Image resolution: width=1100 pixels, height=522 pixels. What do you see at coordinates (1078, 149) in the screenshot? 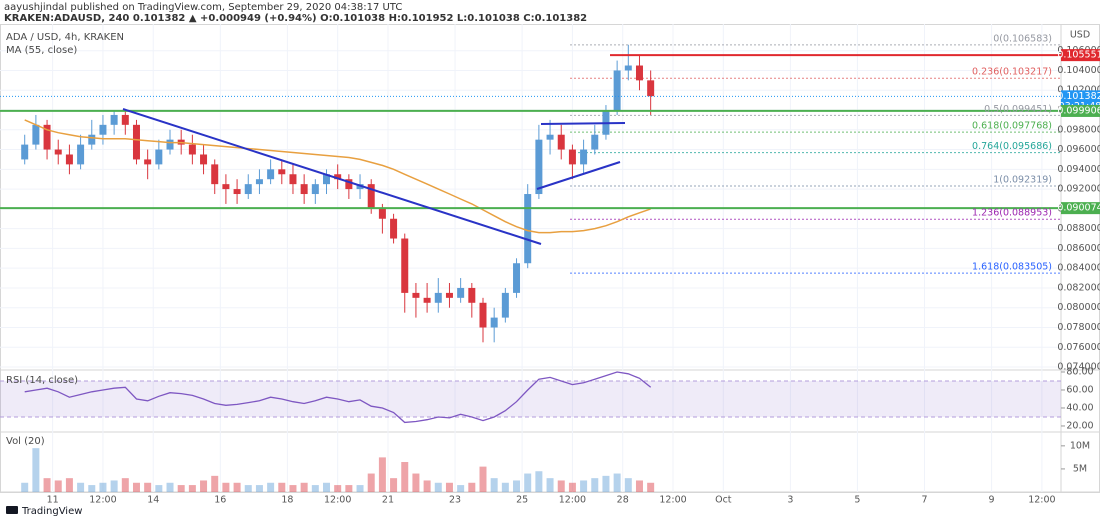
I see `y-tick-label: 0.096000` at bounding box center [1078, 149].